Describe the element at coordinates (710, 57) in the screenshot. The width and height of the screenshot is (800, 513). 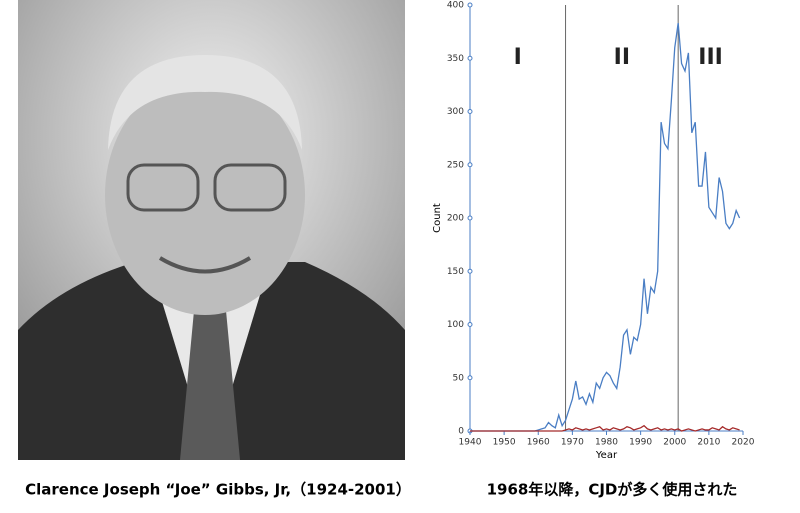
I see `period-label: III` at that location.